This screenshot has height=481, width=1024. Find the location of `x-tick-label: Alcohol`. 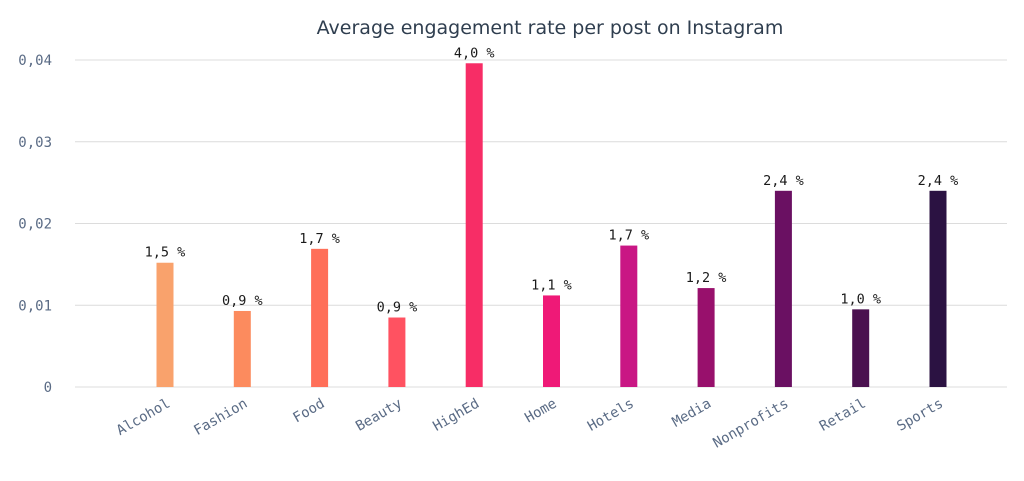

x-tick-label: Alcohol is located at coordinates (143, 417).